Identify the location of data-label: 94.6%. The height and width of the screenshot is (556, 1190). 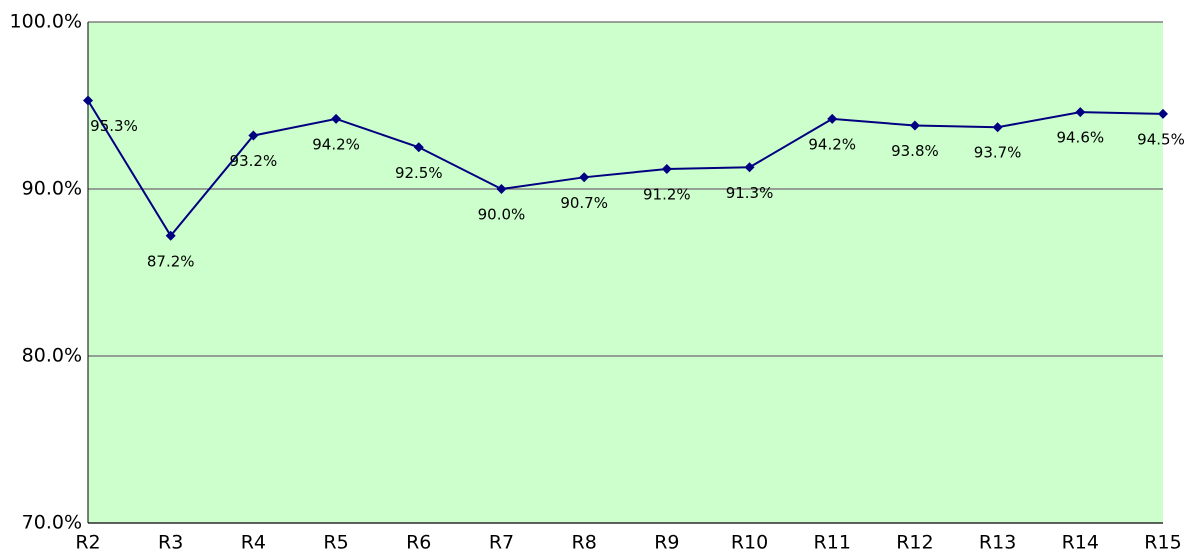
(1080, 138).